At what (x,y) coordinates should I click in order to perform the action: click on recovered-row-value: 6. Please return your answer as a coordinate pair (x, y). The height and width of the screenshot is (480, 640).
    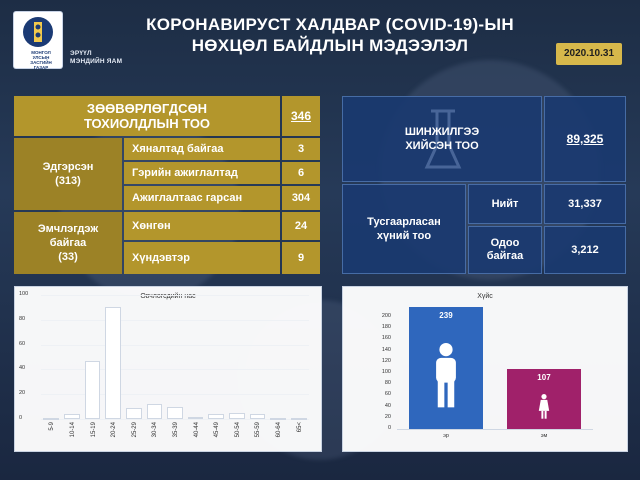
    Looking at the image, I should click on (301, 173).